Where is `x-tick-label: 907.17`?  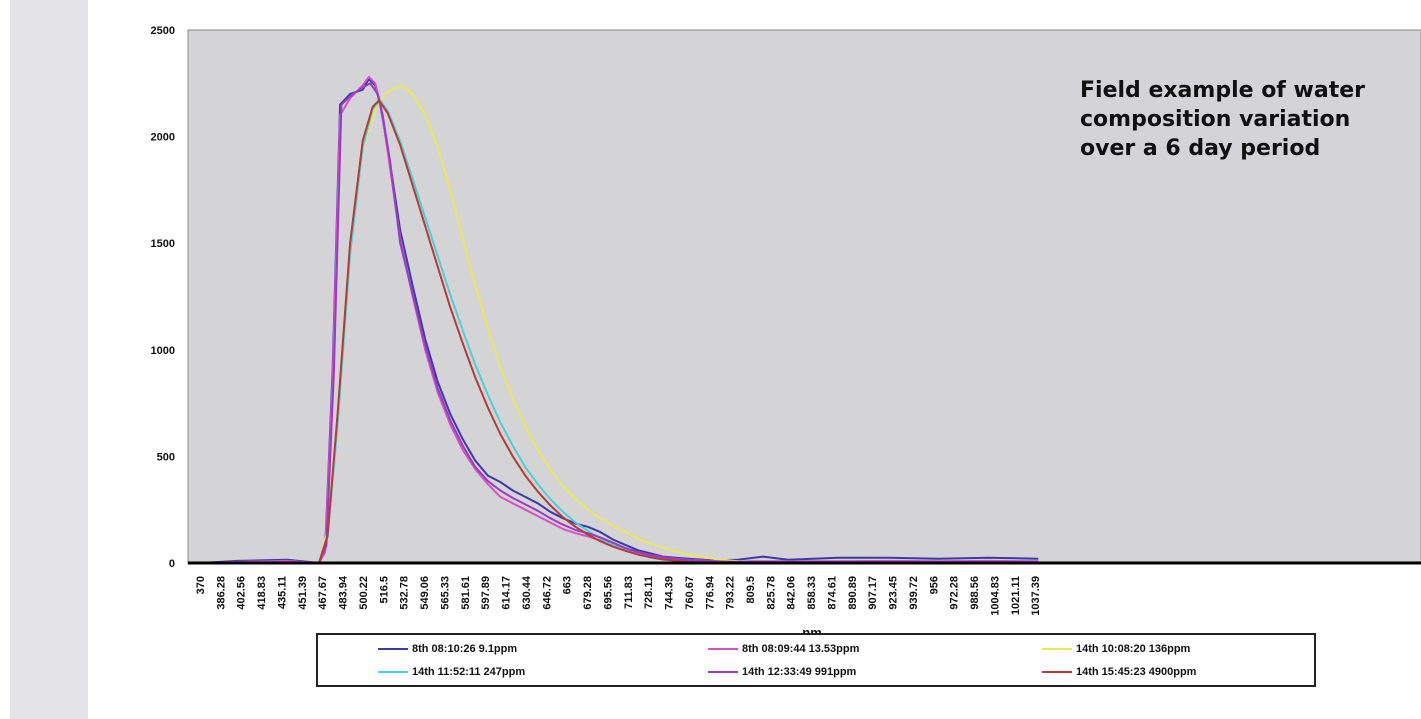 x-tick-label: 907.17 is located at coordinates (873, 593).